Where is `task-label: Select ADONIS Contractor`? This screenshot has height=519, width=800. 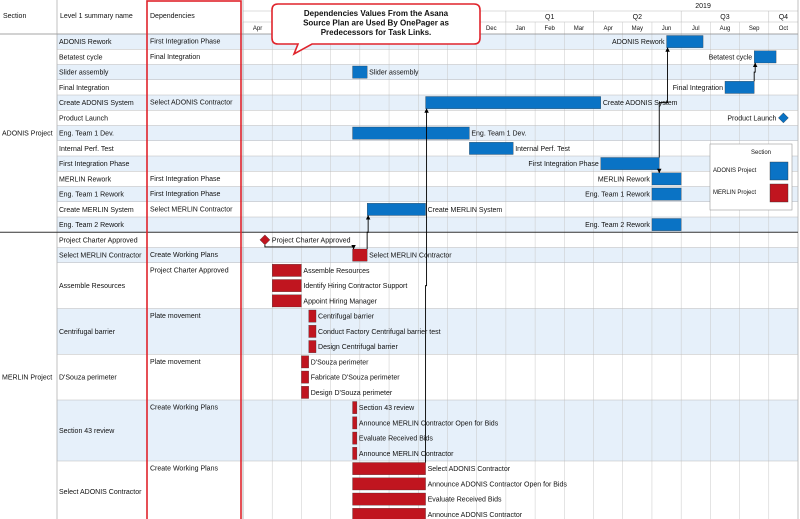 task-label: Select ADONIS Contractor is located at coordinates (469, 469).